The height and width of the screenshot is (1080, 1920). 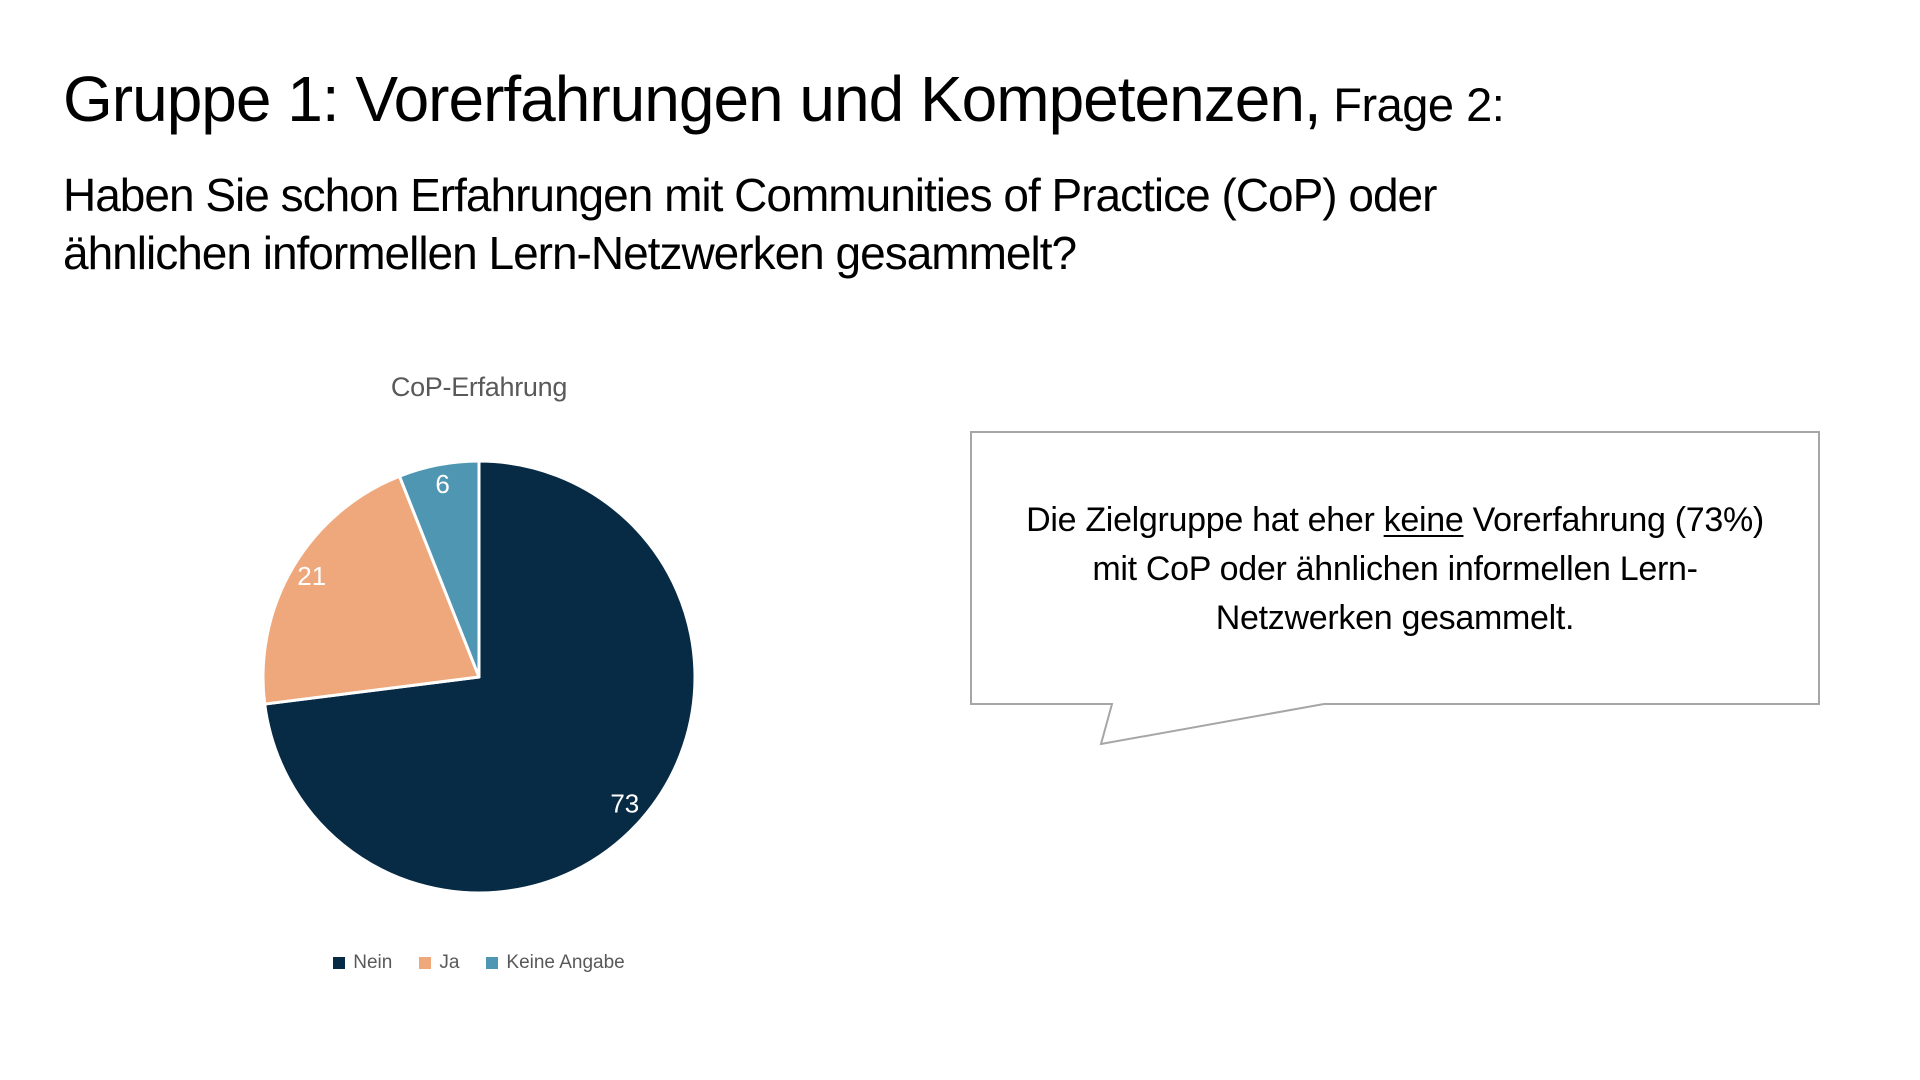 I want to click on legend-label: Ja, so click(x=449, y=962).